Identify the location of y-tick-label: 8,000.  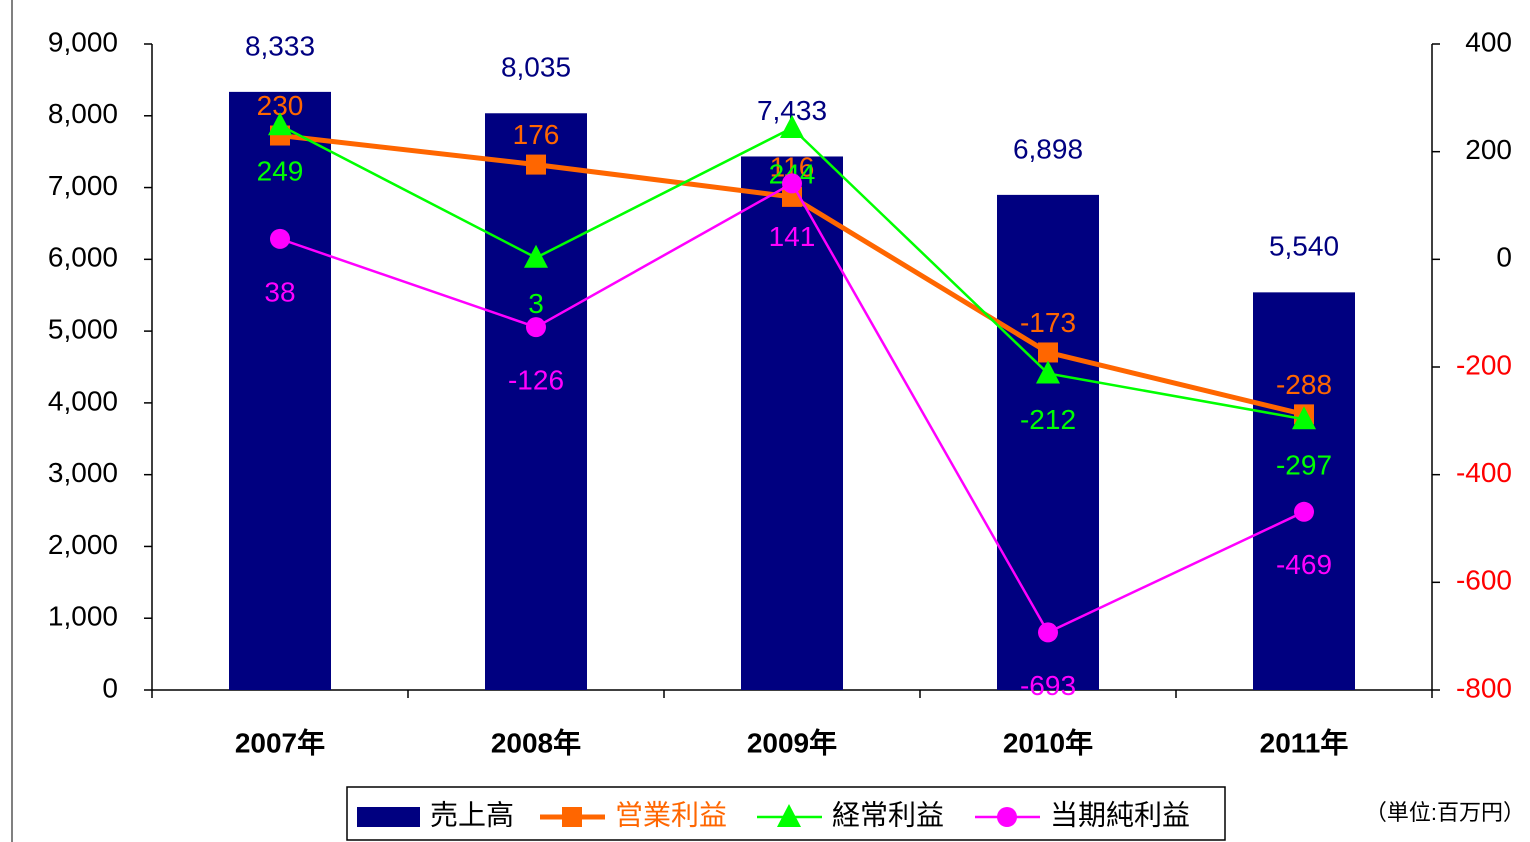
(83, 113).